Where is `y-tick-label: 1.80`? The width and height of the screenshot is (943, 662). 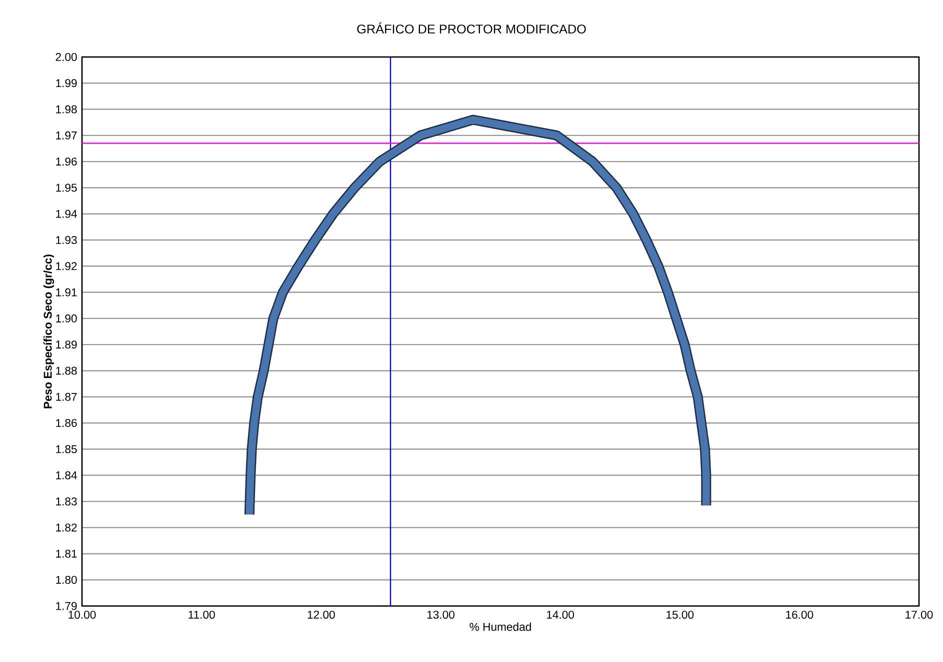
y-tick-label: 1.80 is located at coordinates (66, 580).